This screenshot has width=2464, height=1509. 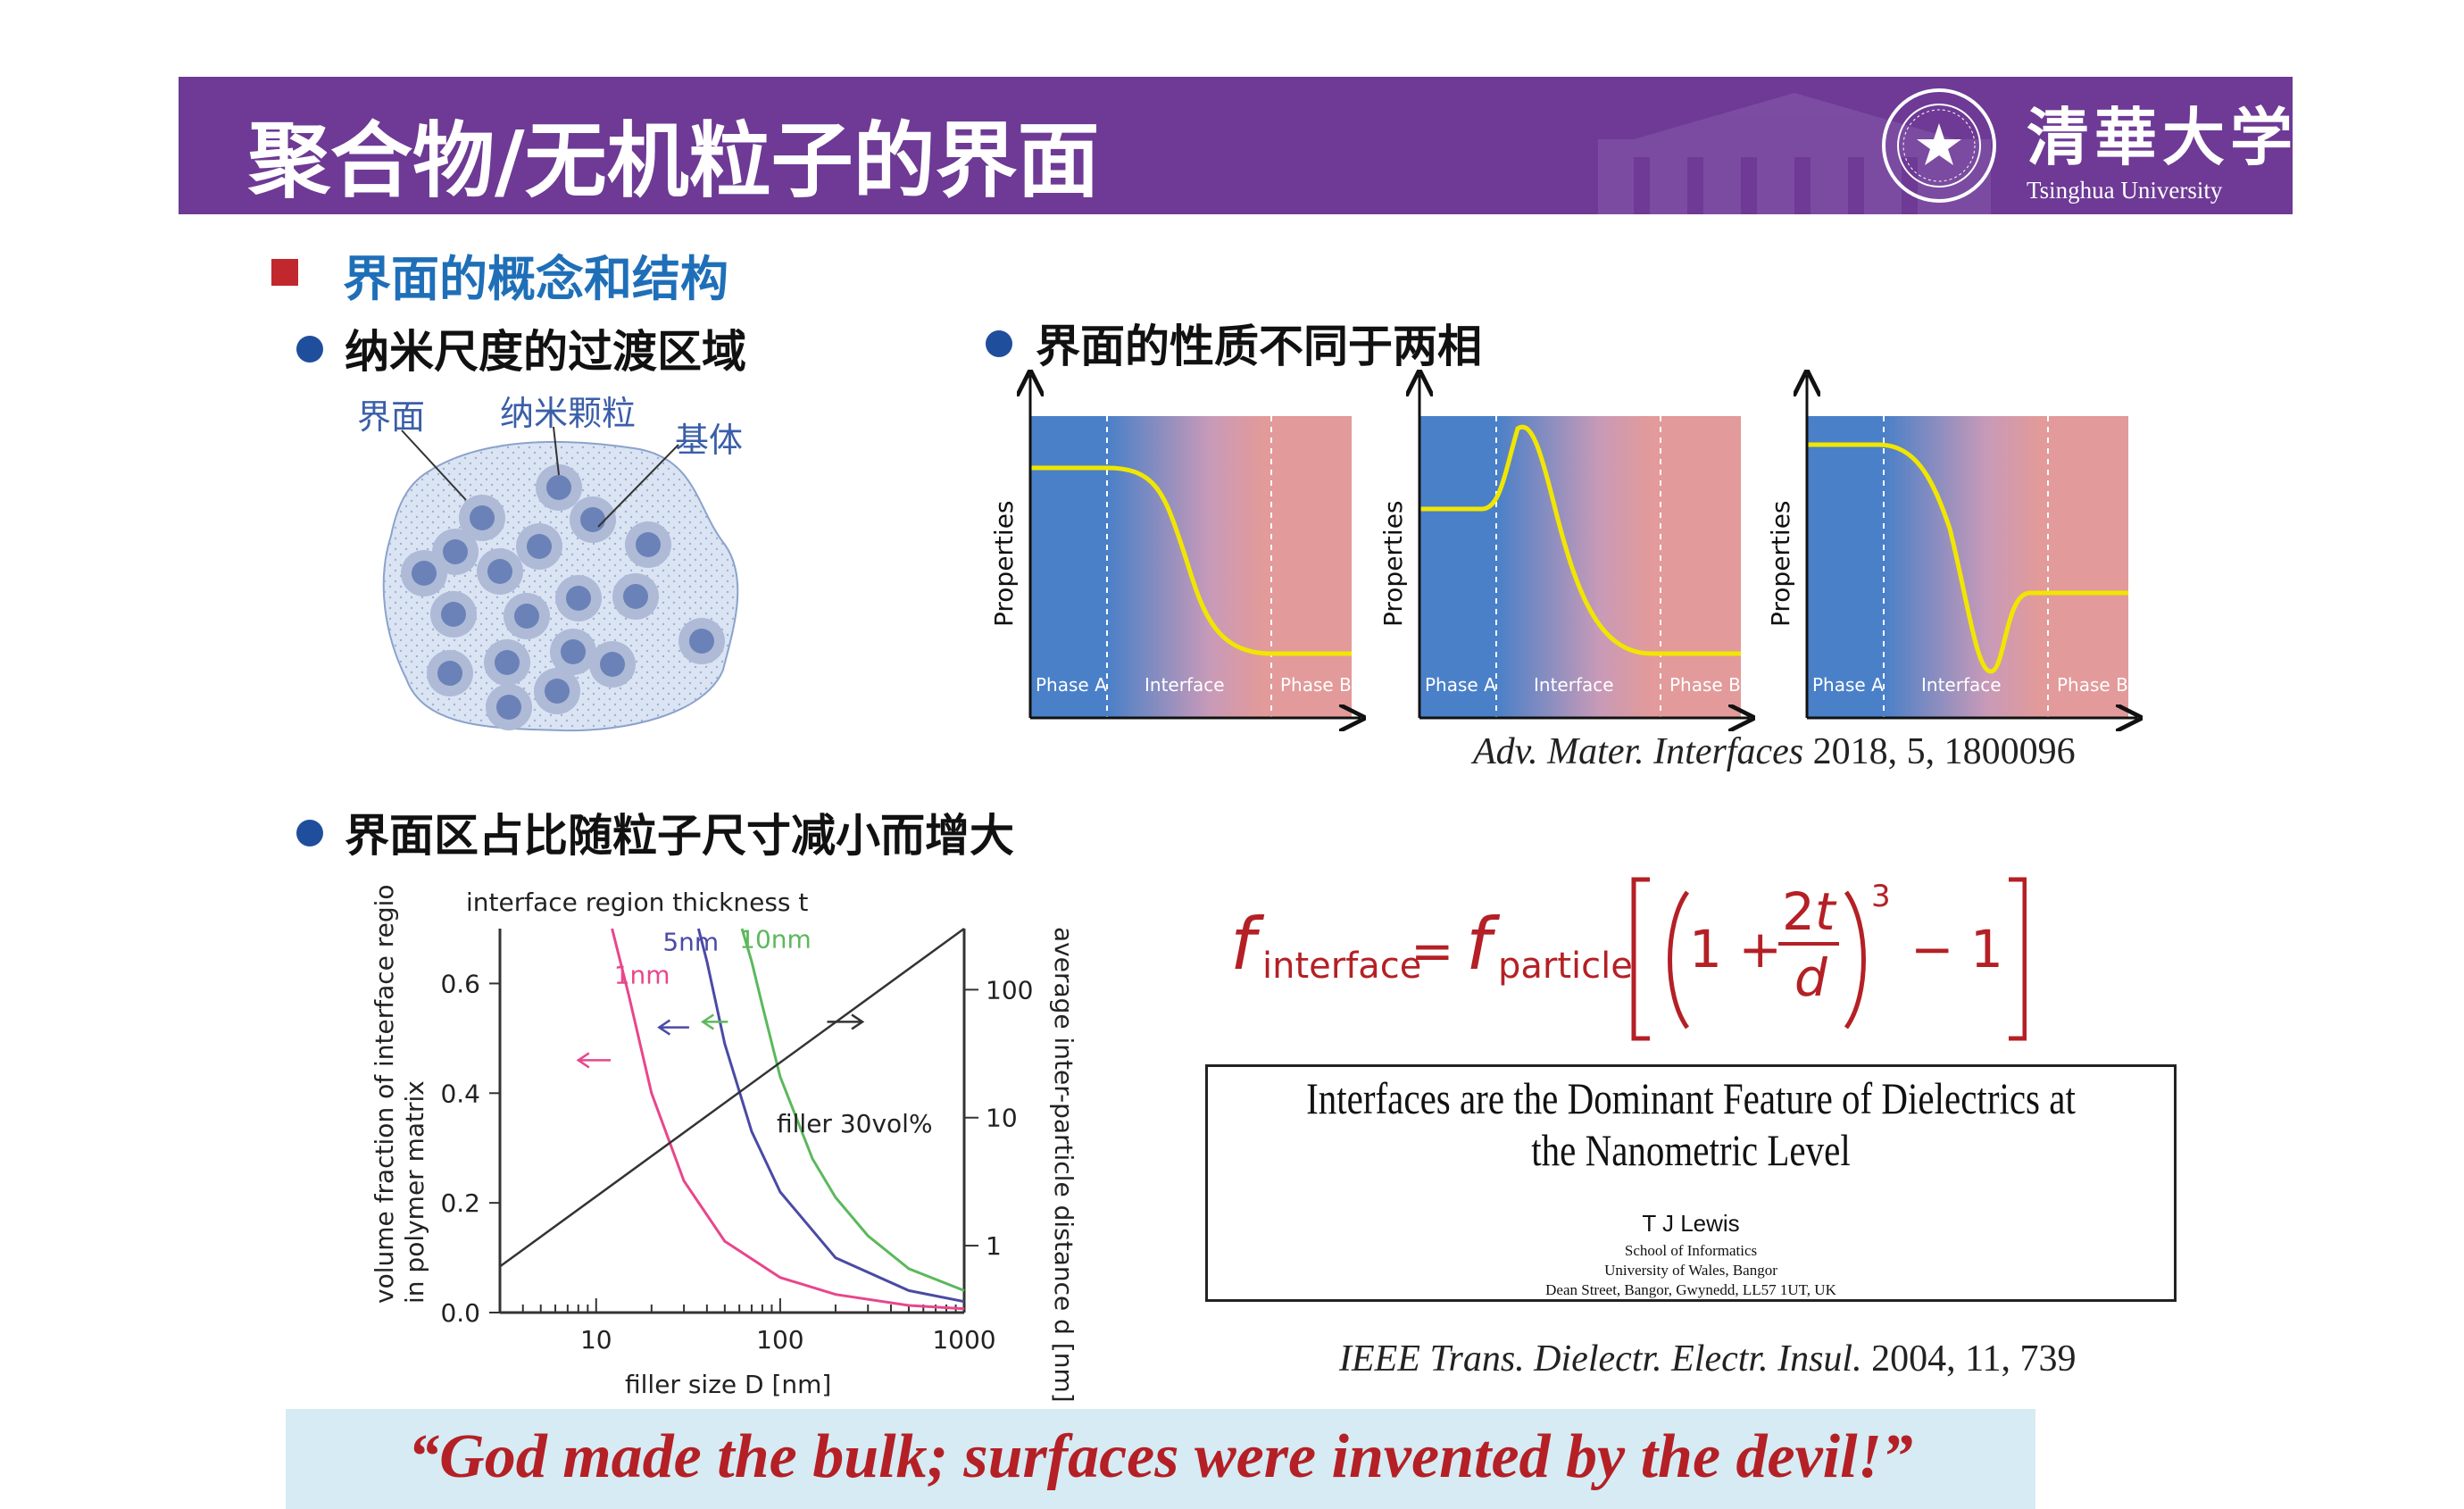 I want to click on university-seal-icon, so click(x=1939, y=146).